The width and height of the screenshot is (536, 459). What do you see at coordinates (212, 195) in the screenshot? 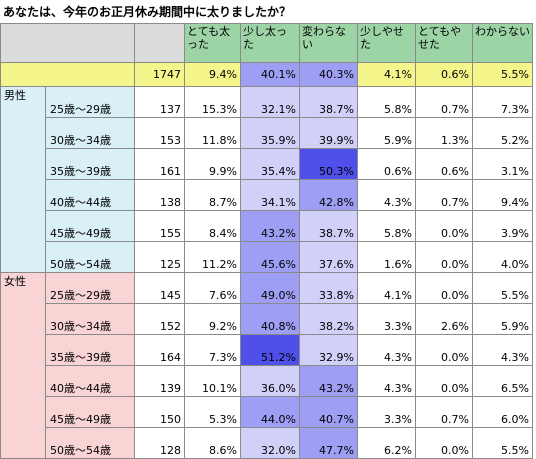
I see `percentage-value: 8.7%` at bounding box center [212, 195].